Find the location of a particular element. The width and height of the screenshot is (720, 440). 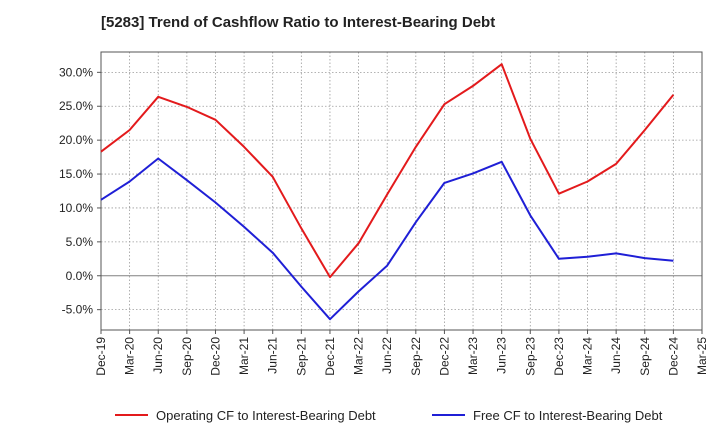

x-tick-label: Mar-23 is located at coordinates (473, 356).